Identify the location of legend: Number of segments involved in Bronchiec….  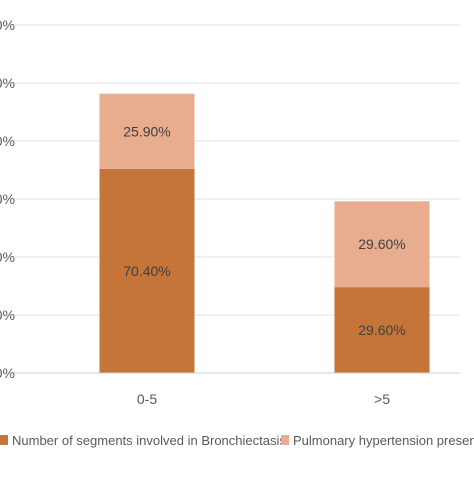
(237, 440).